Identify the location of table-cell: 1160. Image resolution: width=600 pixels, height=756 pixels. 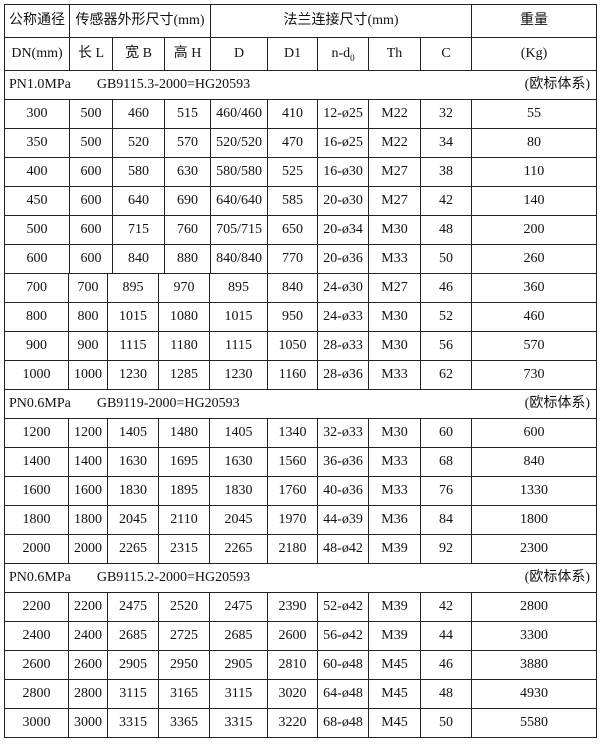
(292, 374).